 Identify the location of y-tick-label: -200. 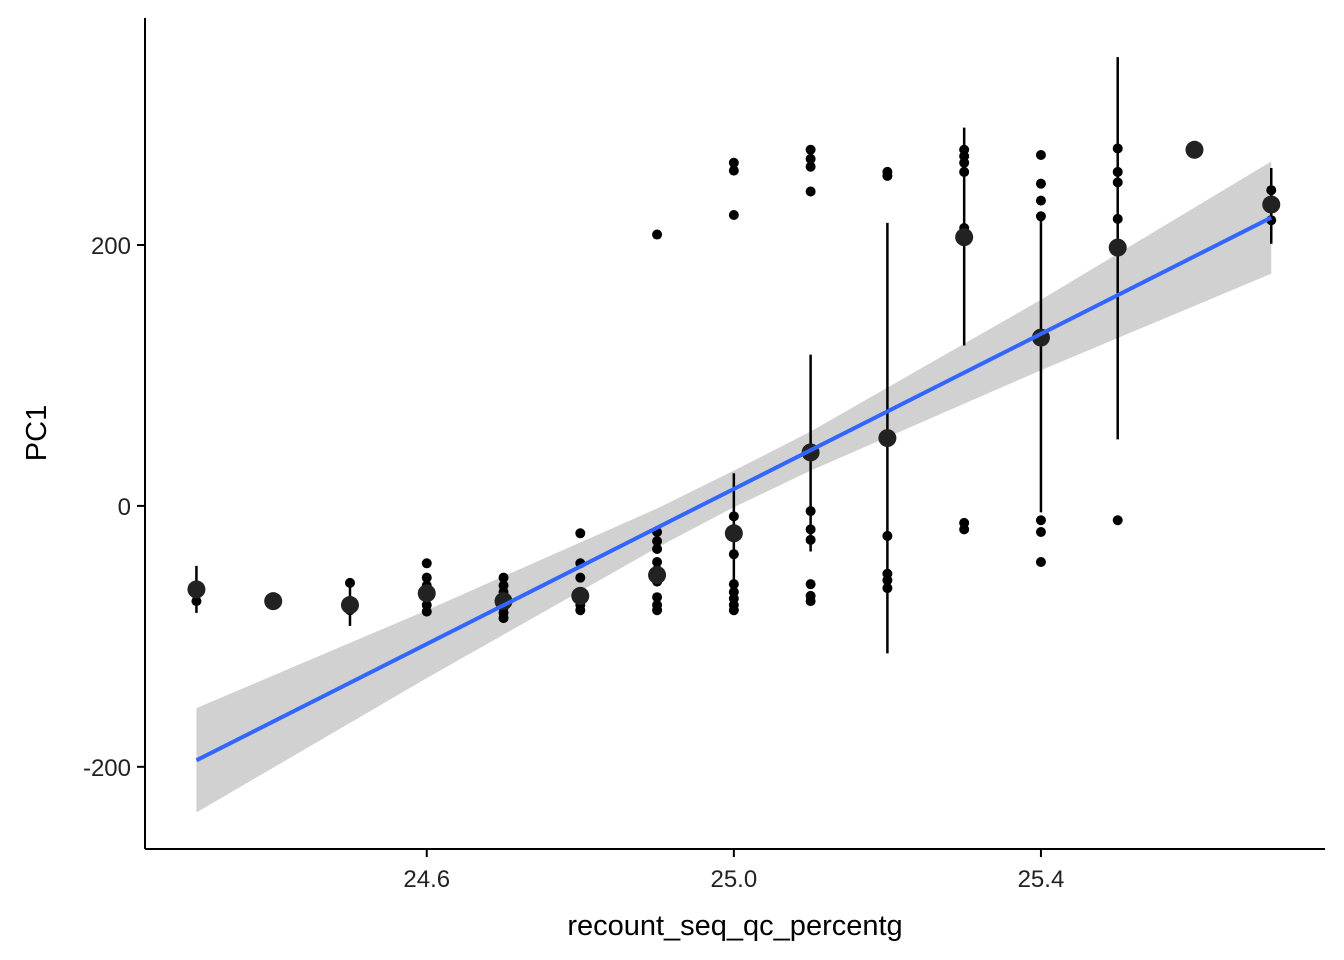
(107, 768).